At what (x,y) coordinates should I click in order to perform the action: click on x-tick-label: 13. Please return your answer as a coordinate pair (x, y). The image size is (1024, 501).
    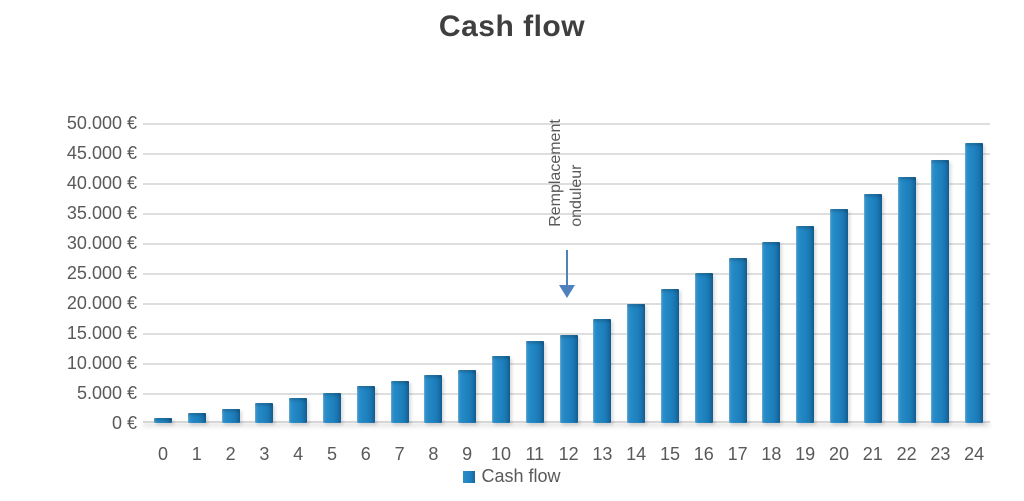
    Looking at the image, I should click on (602, 454).